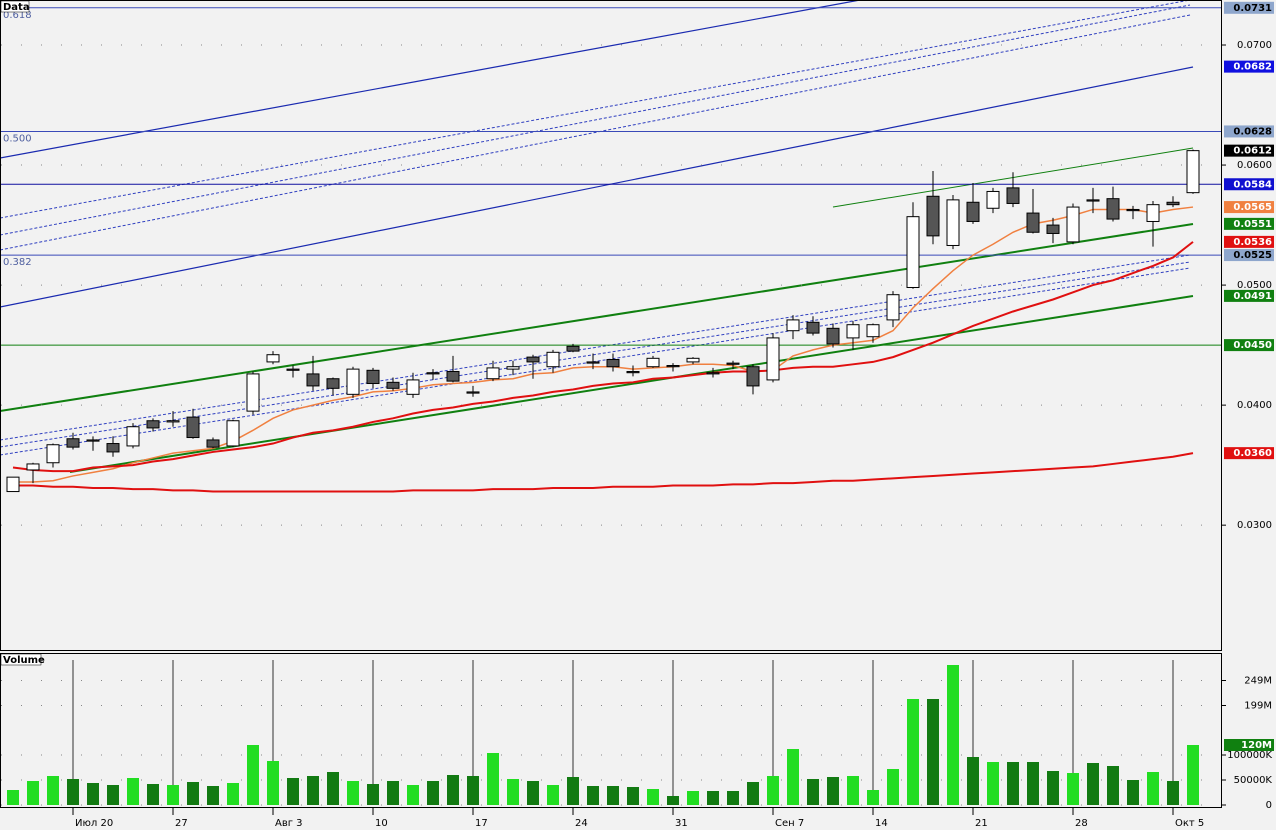  Describe the element at coordinates (1252, 131) in the screenshot. I see `price-marker-label: 0.0628` at that location.